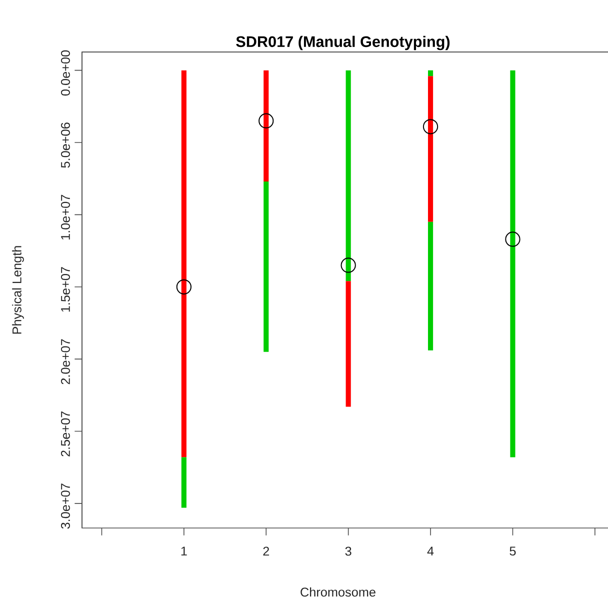  Describe the element at coordinates (65, 217) in the screenshot. I see `y-tick-label: 1.0e+07` at that location.